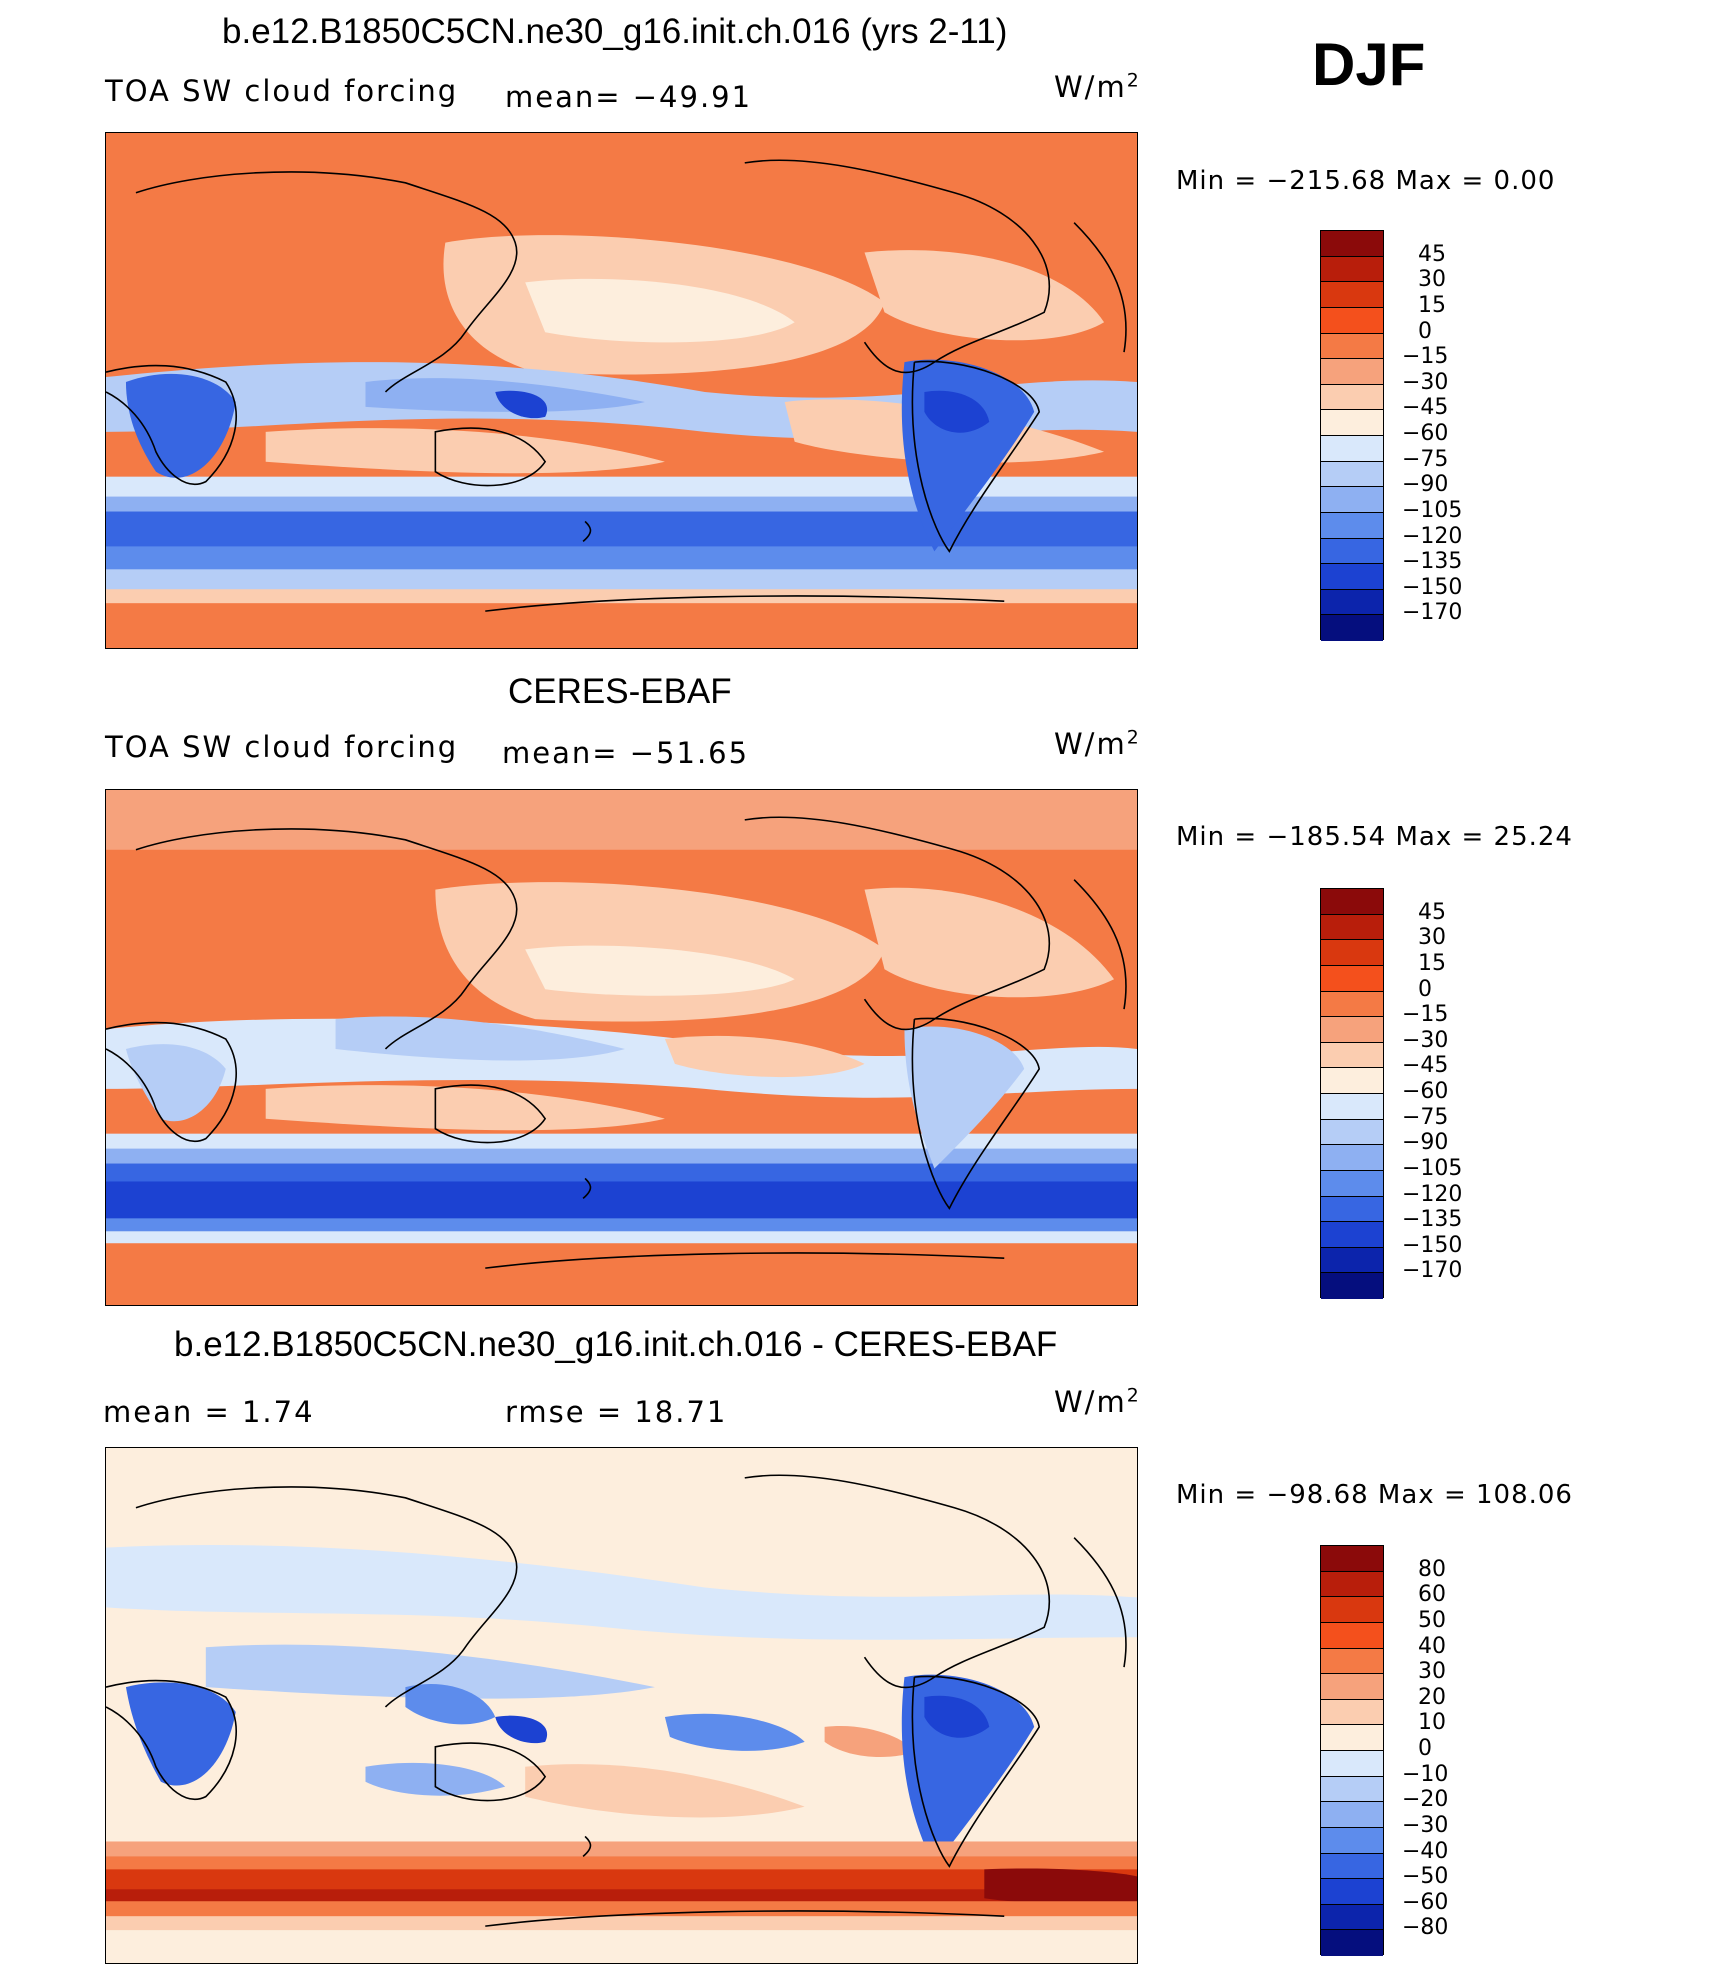 The height and width of the screenshot is (1969, 1710). Describe the element at coordinates (1432, 510) in the screenshot. I see `colorbar-label: −105` at that location.